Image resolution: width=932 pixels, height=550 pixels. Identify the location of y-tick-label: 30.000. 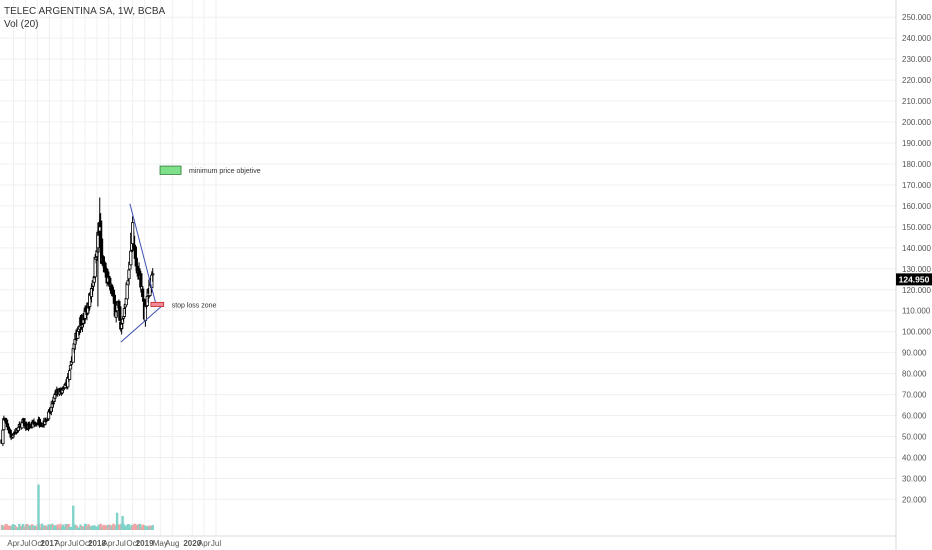
(914, 478).